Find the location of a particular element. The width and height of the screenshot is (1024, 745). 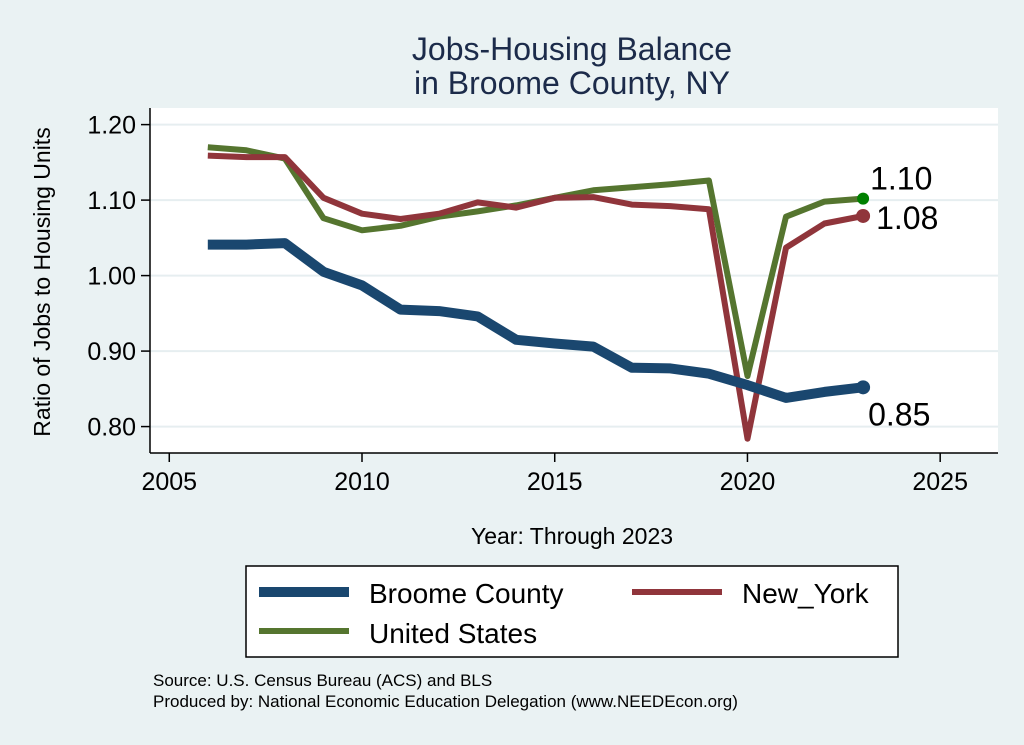

y-tick-label: 0.90 is located at coordinates (111, 352).